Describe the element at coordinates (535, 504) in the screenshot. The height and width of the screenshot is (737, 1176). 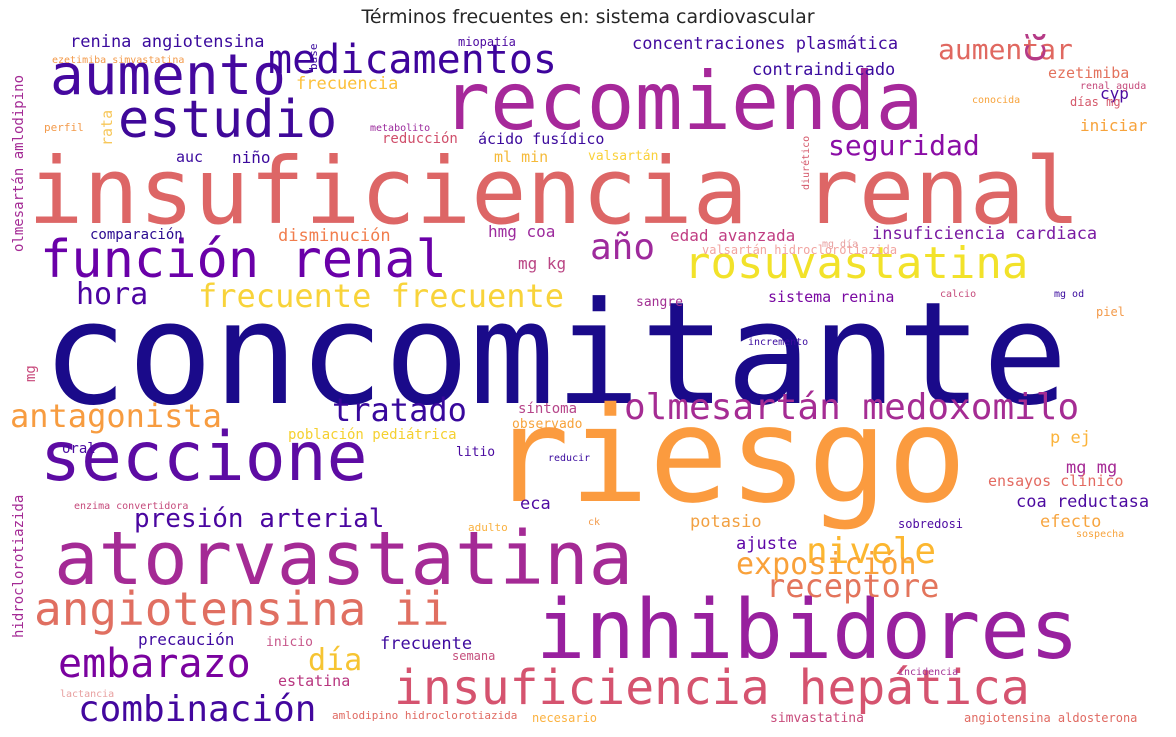
I see `word-eca: eca` at that location.